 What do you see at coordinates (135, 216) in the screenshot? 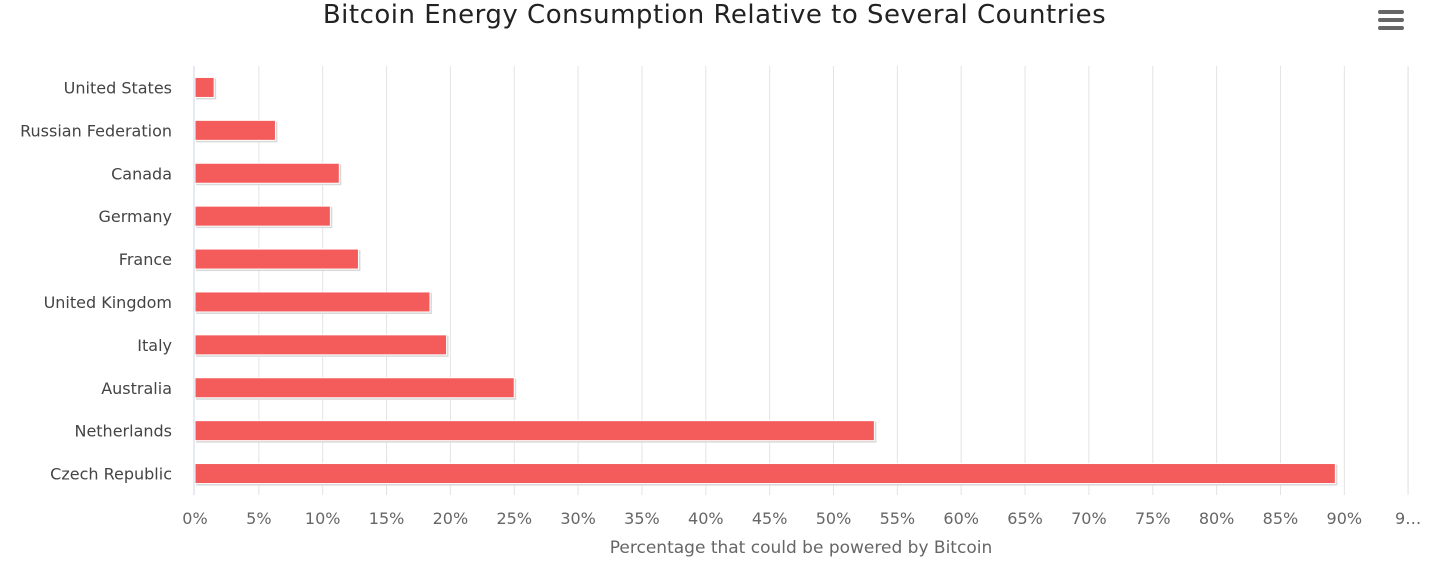
I see `category-label: Germany` at bounding box center [135, 216].